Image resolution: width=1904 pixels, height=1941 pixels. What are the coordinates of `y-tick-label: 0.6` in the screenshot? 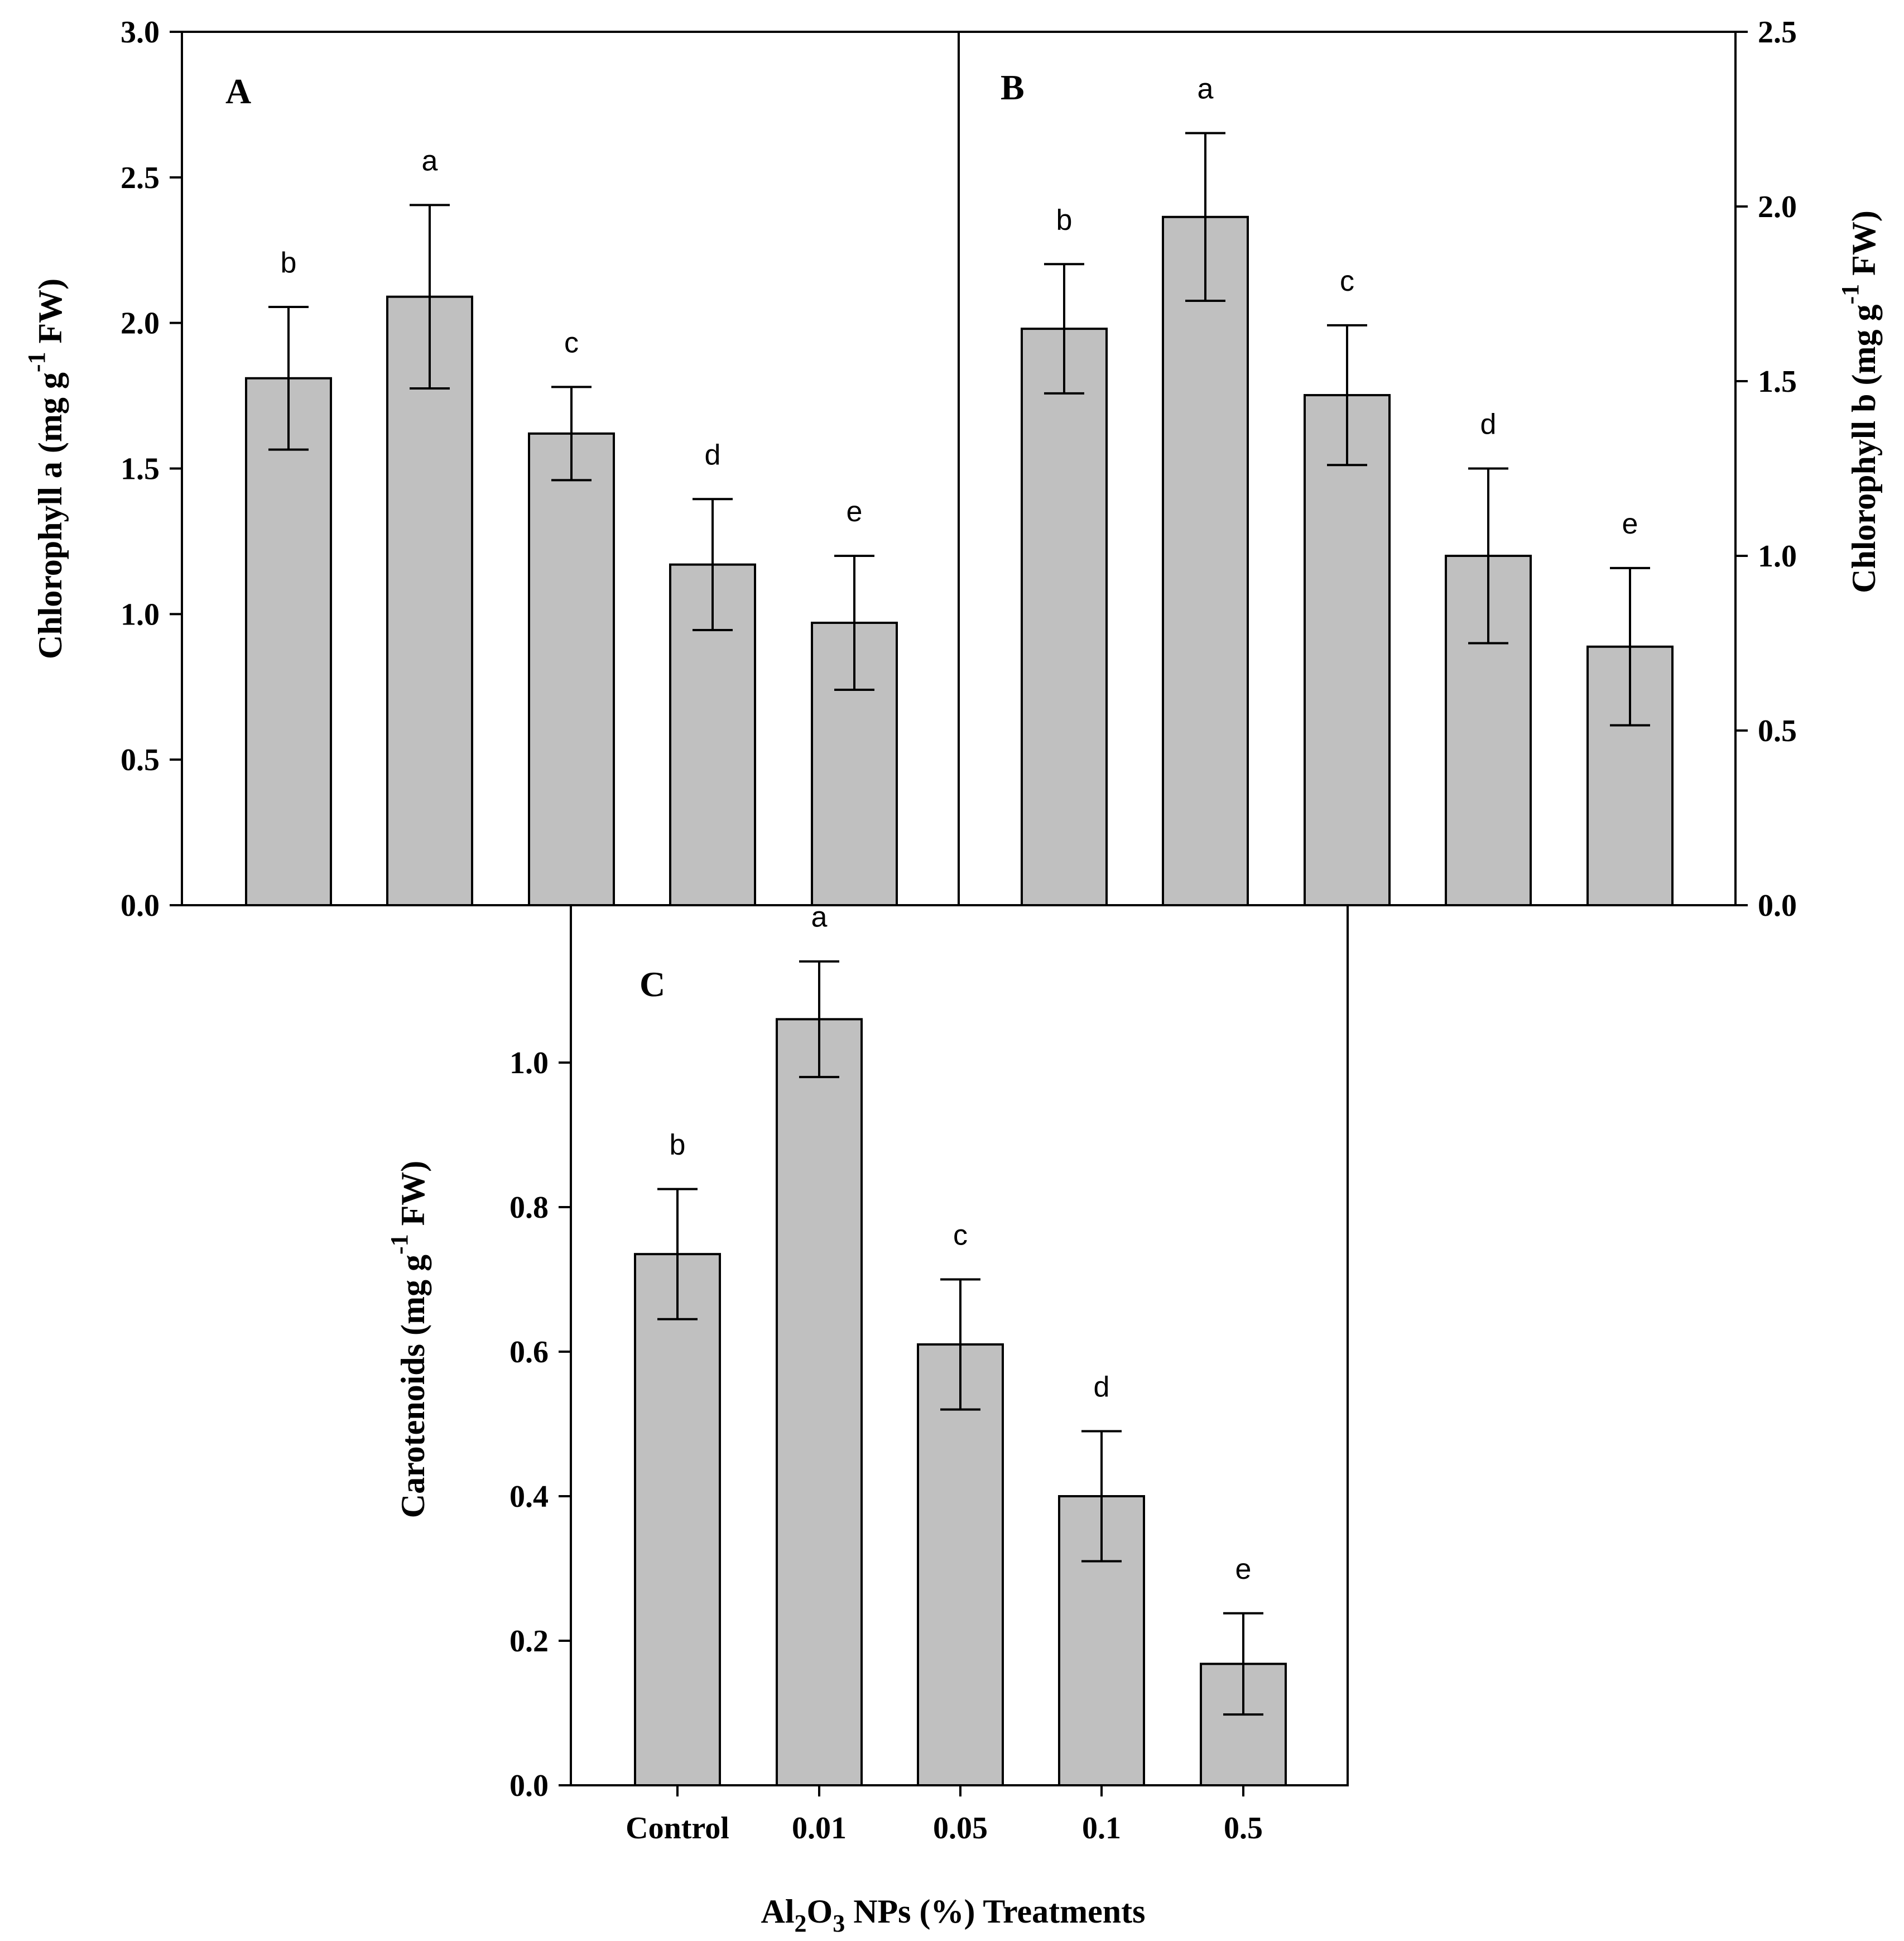 It's located at (529, 1352).